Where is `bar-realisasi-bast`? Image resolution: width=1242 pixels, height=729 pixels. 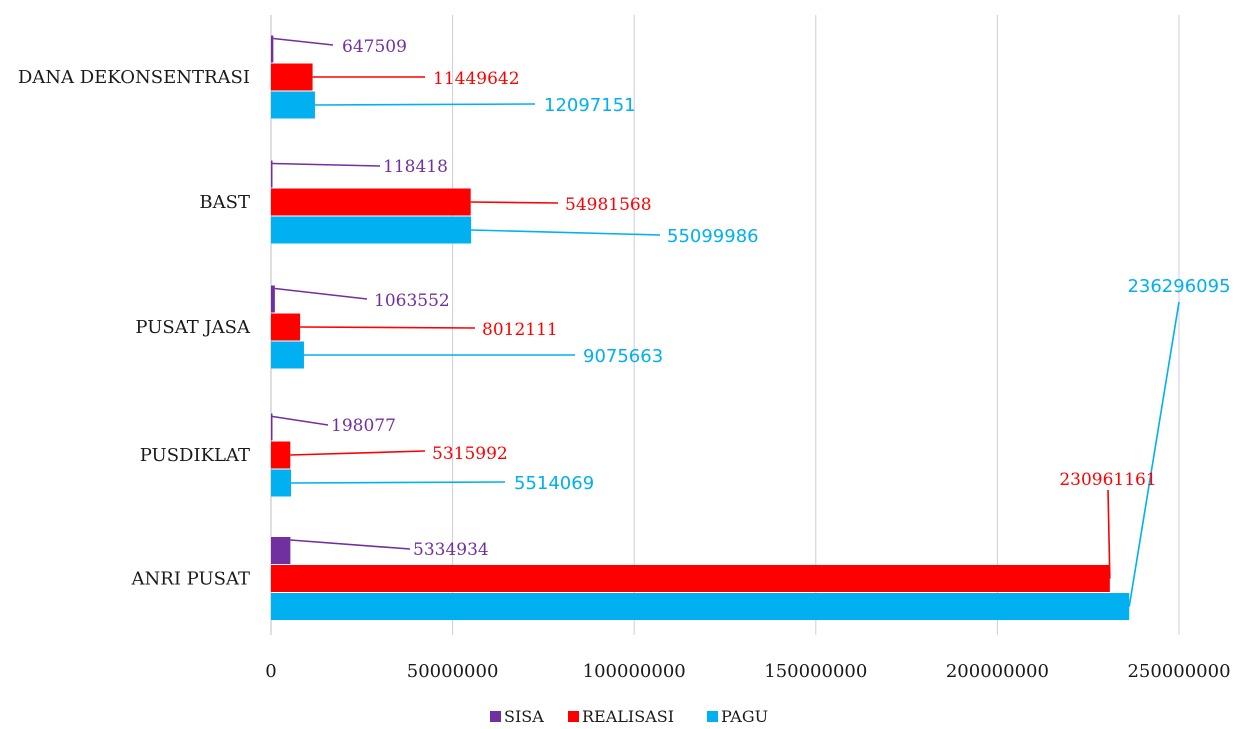 bar-realisasi-bast is located at coordinates (371, 202).